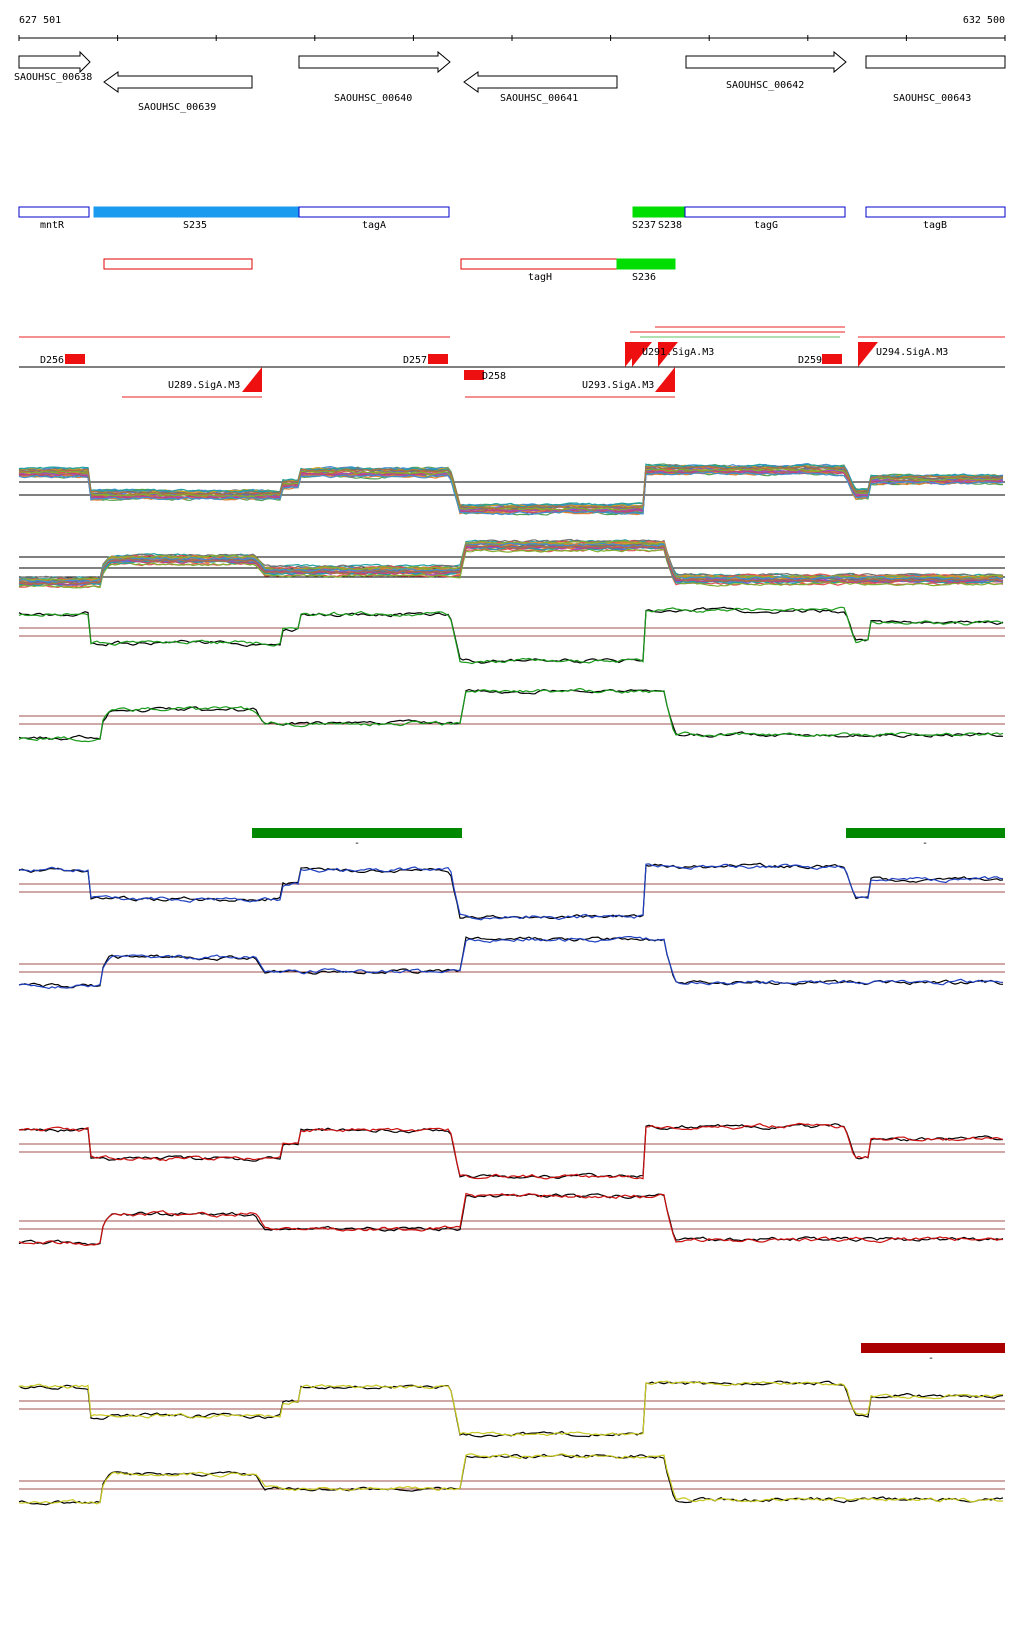  I want to click on gene-arrow: SAOUHSC_00640, so click(374, 77).